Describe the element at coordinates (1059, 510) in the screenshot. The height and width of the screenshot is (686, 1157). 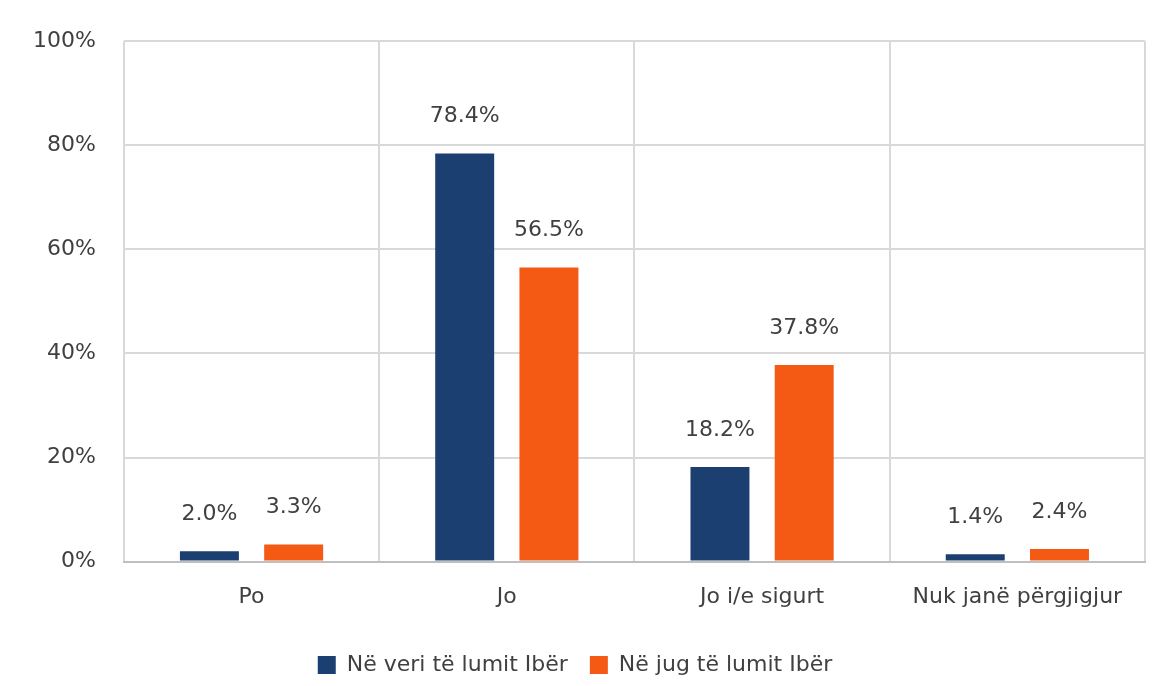
I see `data-label: 2.4%` at that location.